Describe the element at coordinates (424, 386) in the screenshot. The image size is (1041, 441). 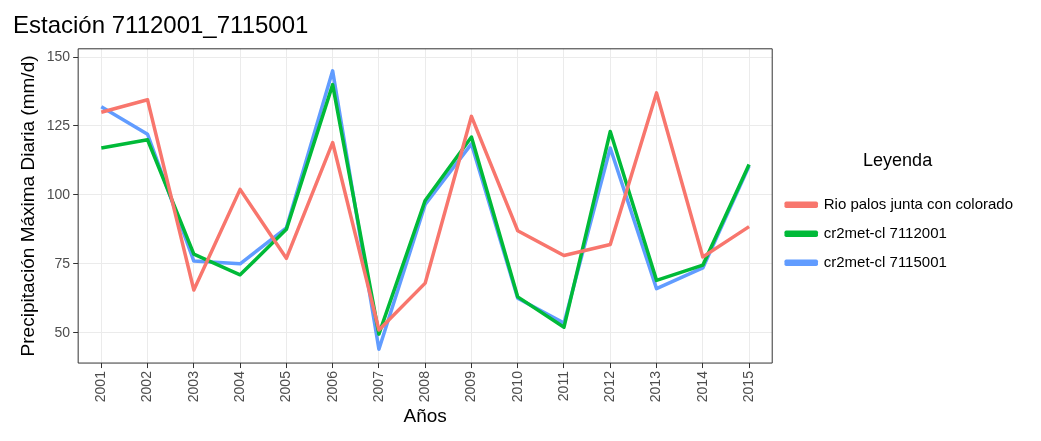
I see `x-tick-label: 2008` at that location.